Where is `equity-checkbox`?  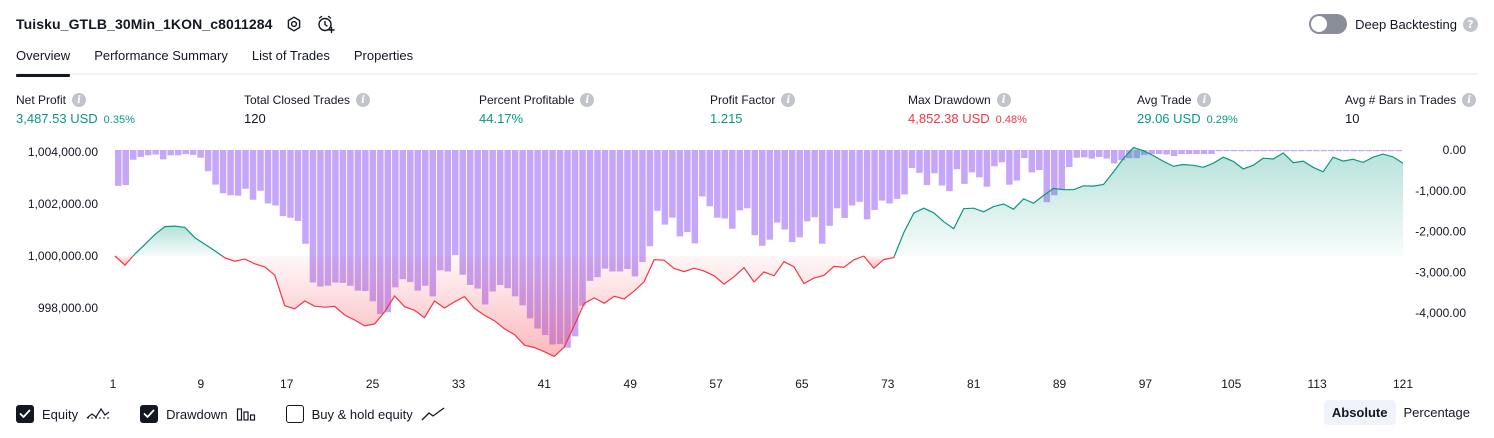 equity-checkbox is located at coordinates (25, 414).